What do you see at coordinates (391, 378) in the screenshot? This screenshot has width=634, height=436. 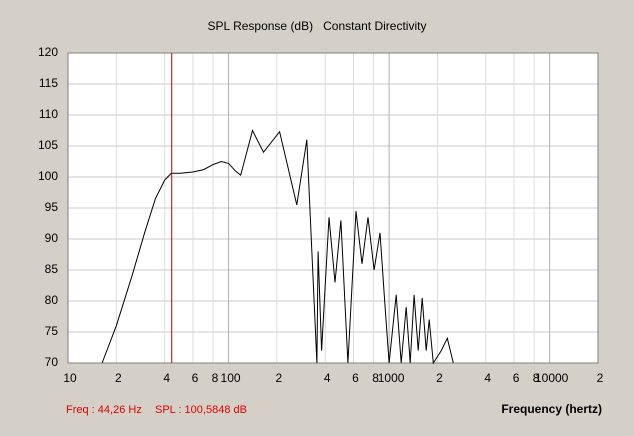 I see `x-tick-label: 1000` at bounding box center [391, 378].